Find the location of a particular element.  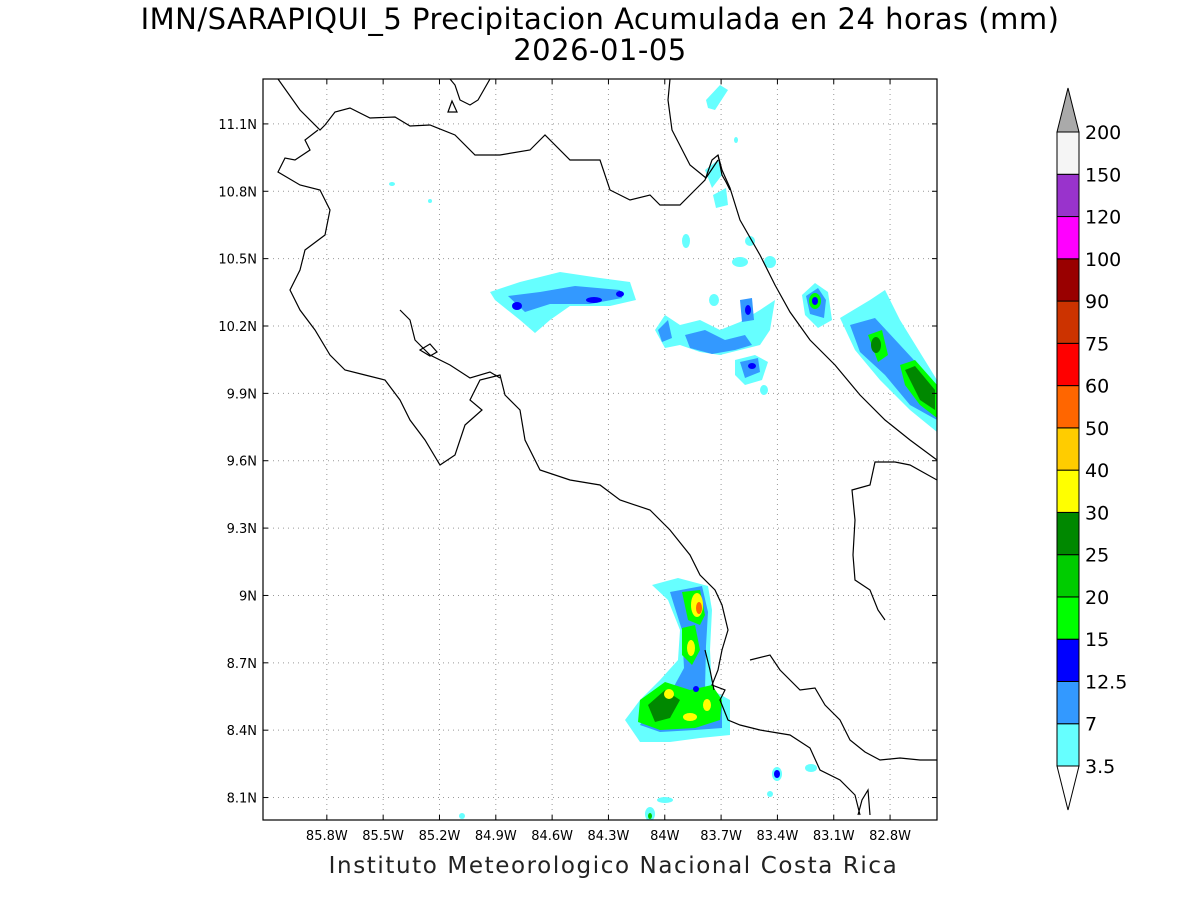

lon-tick-label: 84.3W is located at coordinates (609, 836).